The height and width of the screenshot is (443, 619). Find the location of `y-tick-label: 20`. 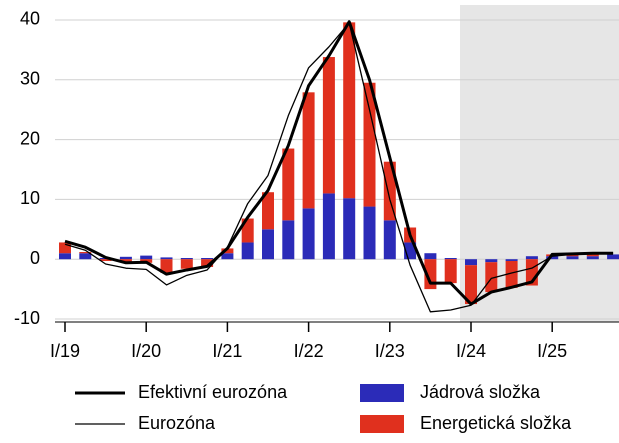

y-tick-label: 20 is located at coordinates (30, 138).